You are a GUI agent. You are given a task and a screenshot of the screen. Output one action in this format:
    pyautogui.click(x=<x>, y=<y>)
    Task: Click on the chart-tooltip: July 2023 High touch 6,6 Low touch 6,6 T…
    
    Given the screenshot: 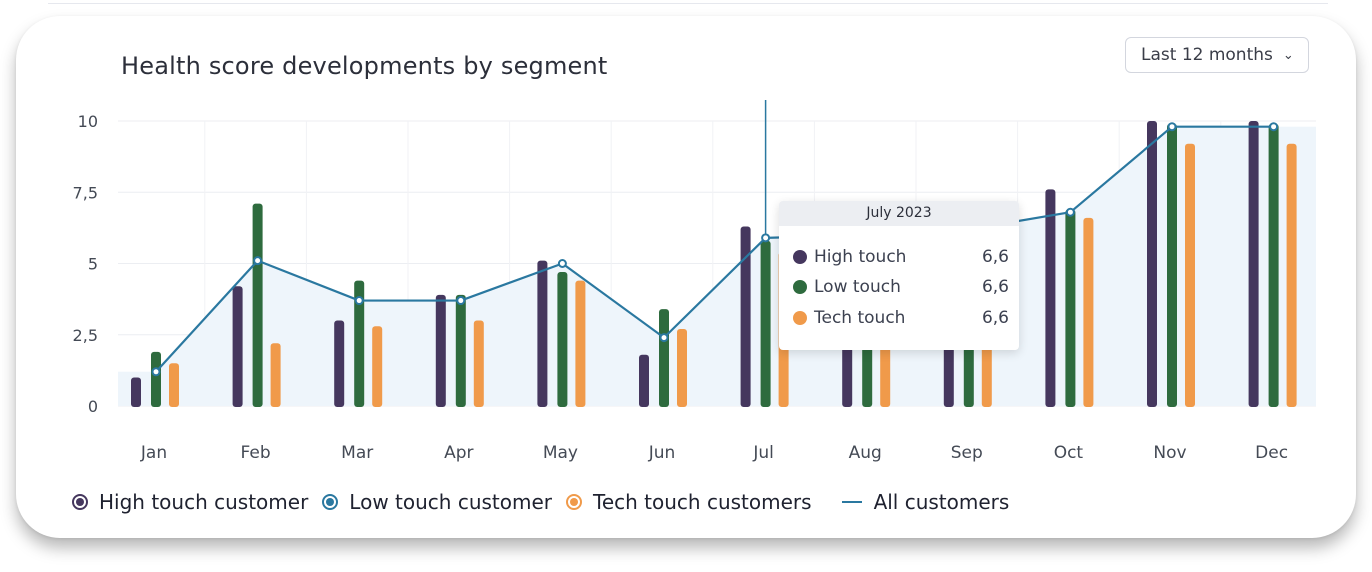 What is the action you would take?
    pyautogui.click(x=899, y=275)
    